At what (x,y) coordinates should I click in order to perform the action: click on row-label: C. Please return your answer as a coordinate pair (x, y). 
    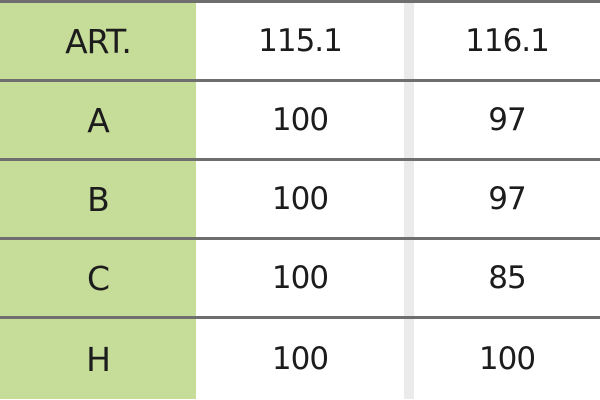
    Looking at the image, I should click on (98, 278).